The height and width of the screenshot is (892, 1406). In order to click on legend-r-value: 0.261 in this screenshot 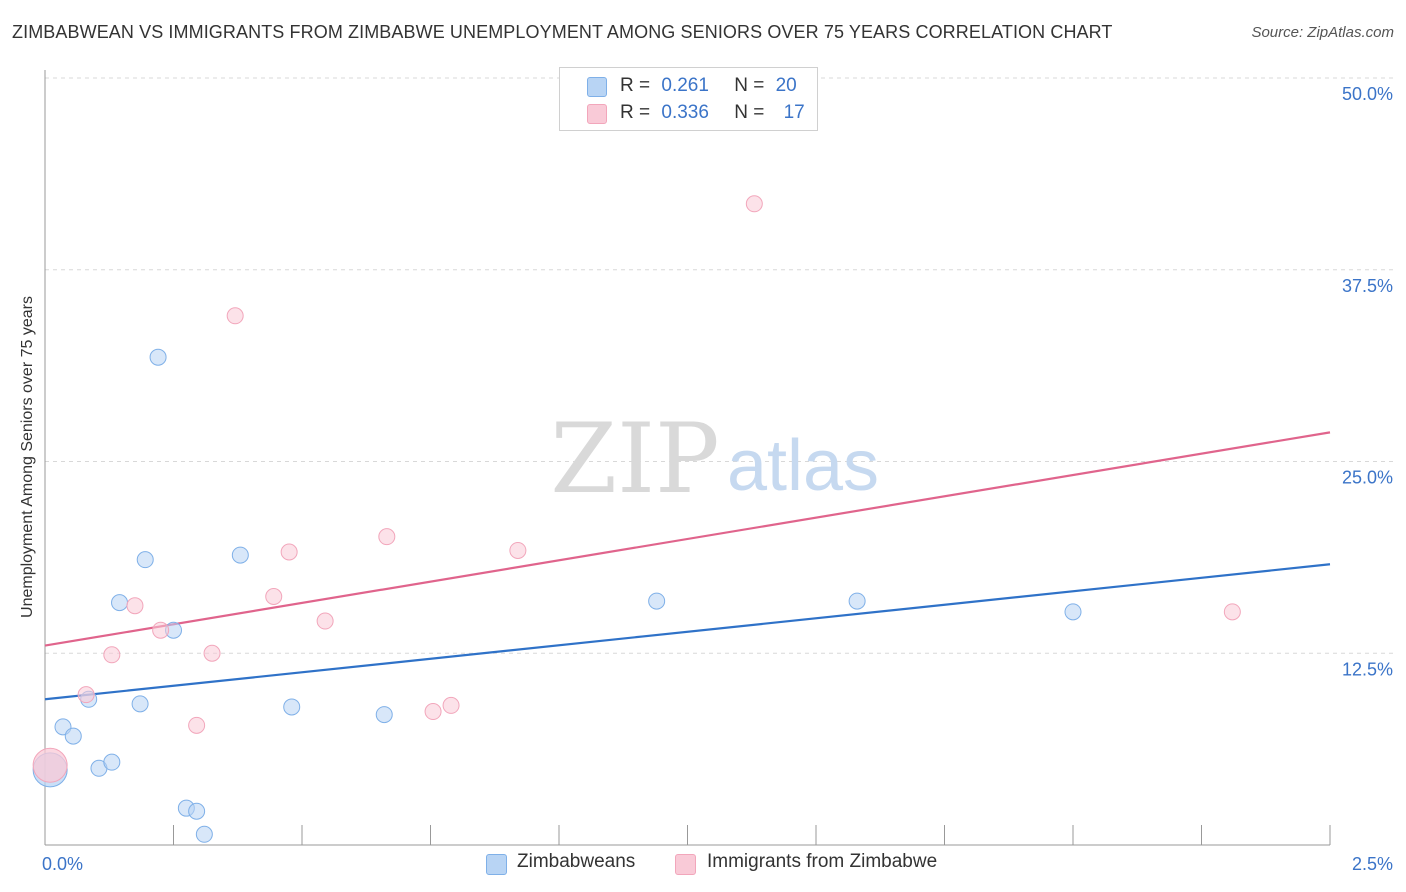, I will do `click(685, 85)`.